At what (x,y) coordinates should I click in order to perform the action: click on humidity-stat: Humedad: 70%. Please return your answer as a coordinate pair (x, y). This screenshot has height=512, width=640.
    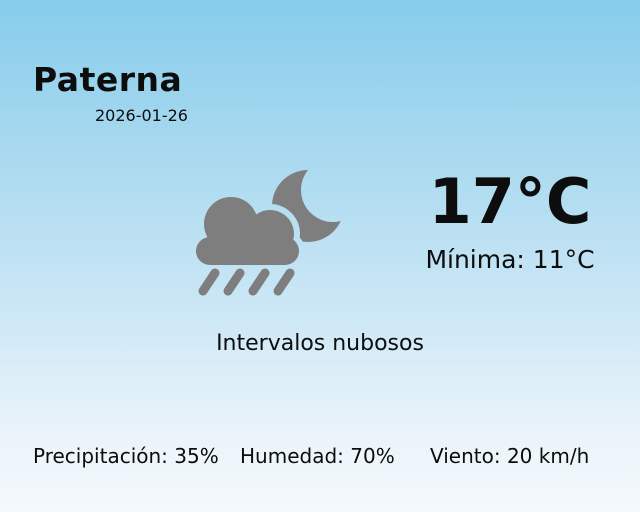
    Looking at the image, I should click on (317, 456).